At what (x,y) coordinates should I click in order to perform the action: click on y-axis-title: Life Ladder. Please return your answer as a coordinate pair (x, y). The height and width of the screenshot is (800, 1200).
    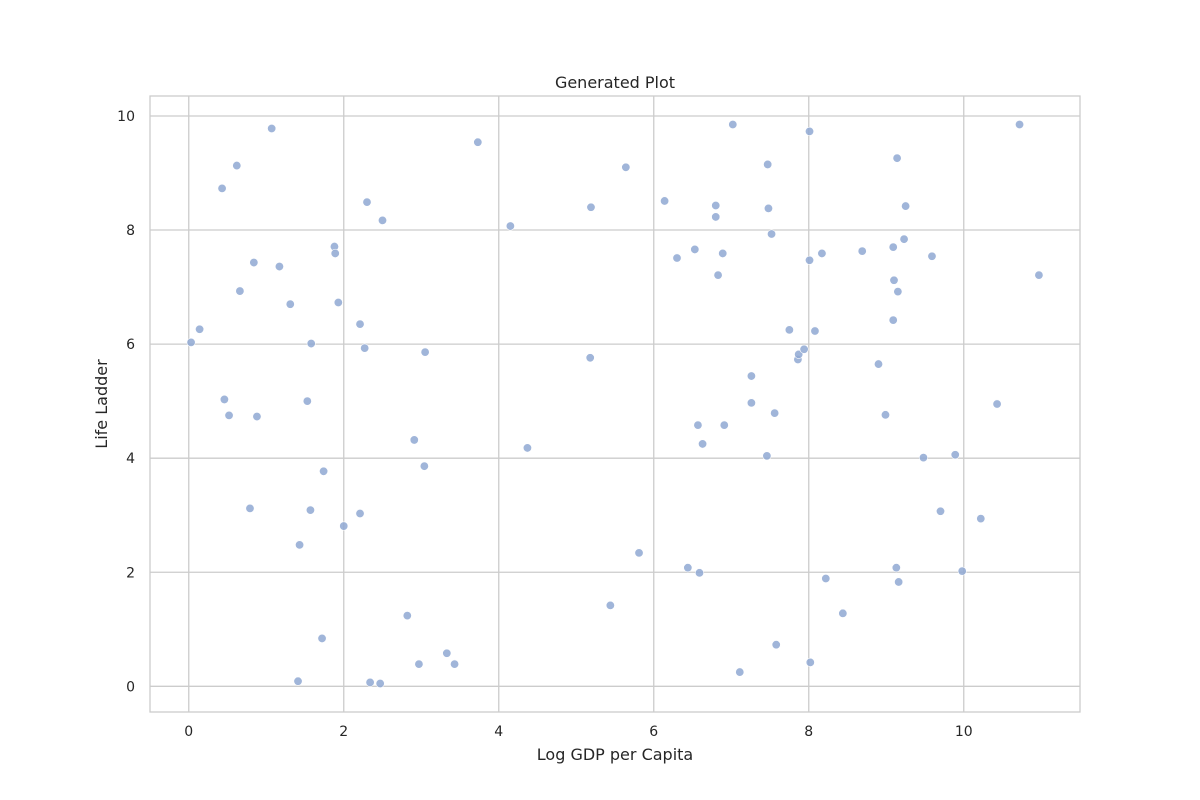
    Looking at the image, I should click on (101, 404).